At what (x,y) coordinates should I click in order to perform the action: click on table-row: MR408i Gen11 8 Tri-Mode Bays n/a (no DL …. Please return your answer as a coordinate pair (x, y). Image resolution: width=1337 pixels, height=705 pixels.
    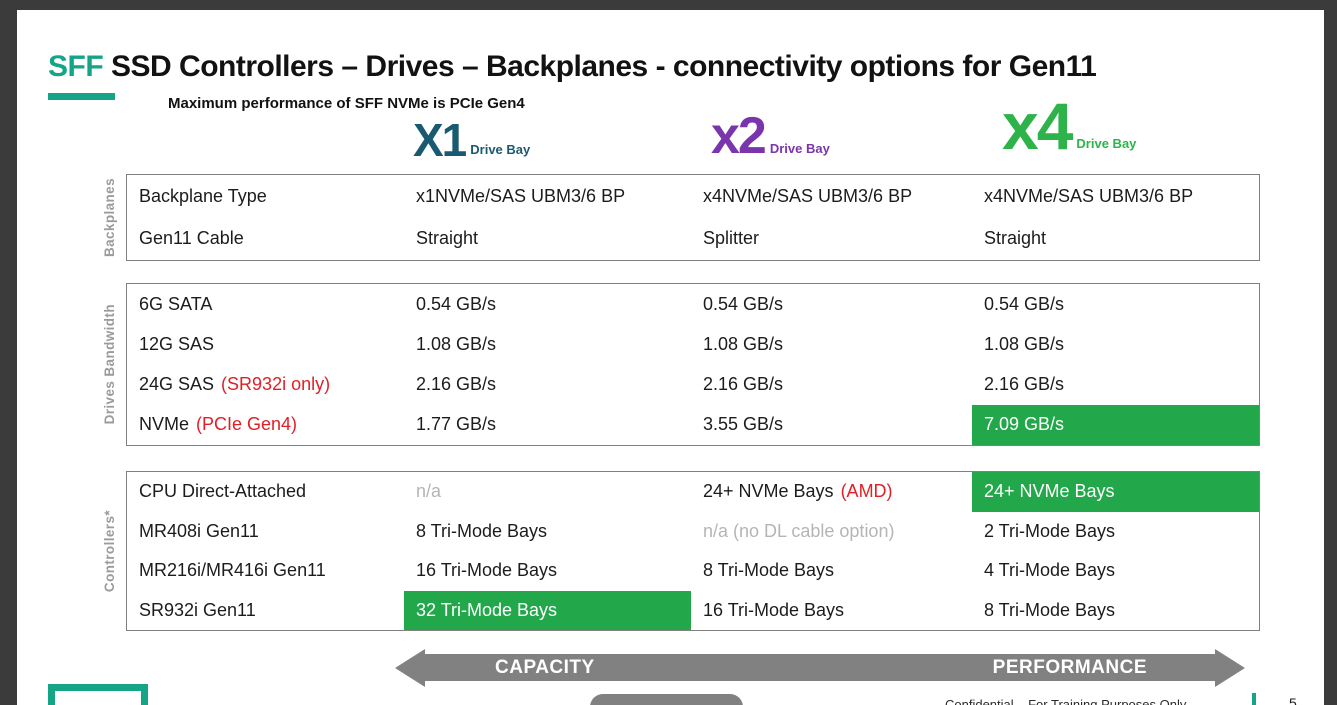
    Looking at the image, I should click on (693, 532).